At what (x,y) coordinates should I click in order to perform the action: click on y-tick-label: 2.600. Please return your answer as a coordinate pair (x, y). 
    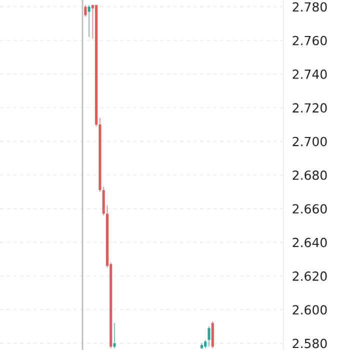
    Looking at the image, I should click on (309, 310).